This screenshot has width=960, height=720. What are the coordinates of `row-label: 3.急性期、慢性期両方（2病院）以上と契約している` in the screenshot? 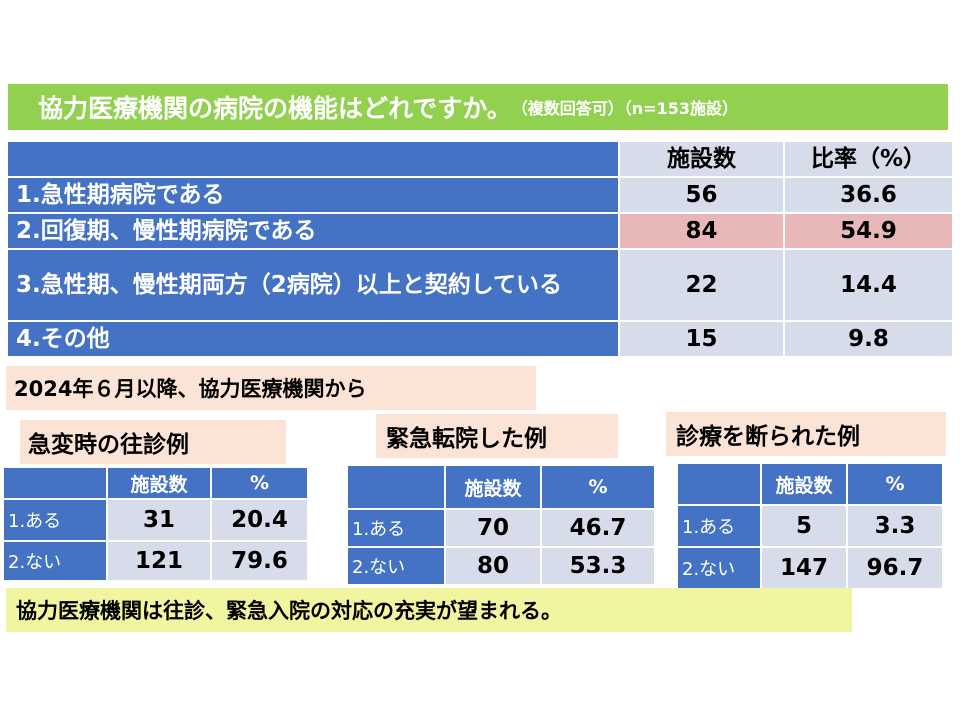 It's located at (313, 285).